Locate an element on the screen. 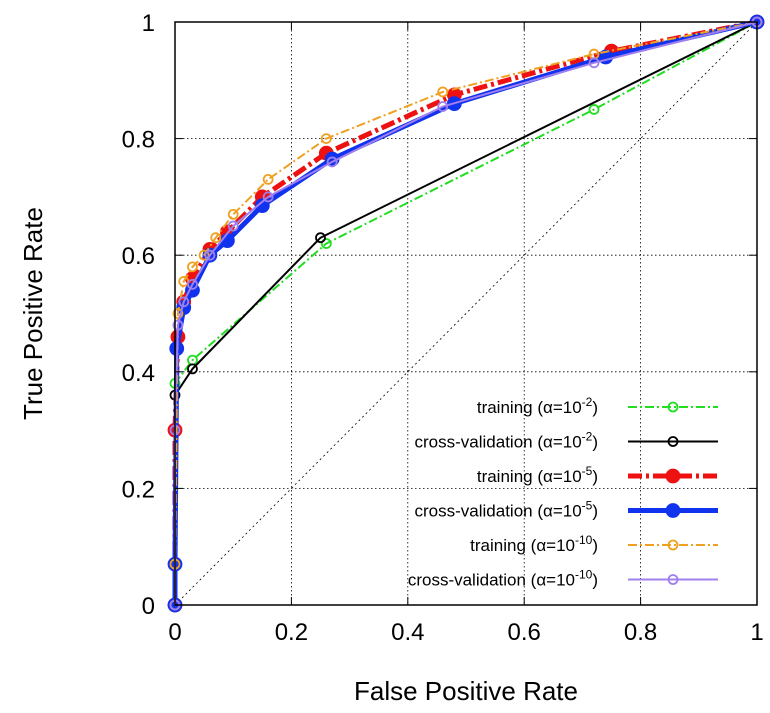 Image resolution: width=770 pixels, height=713 pixels. y-tick-label: 0 is located at coordinates (148, 606).